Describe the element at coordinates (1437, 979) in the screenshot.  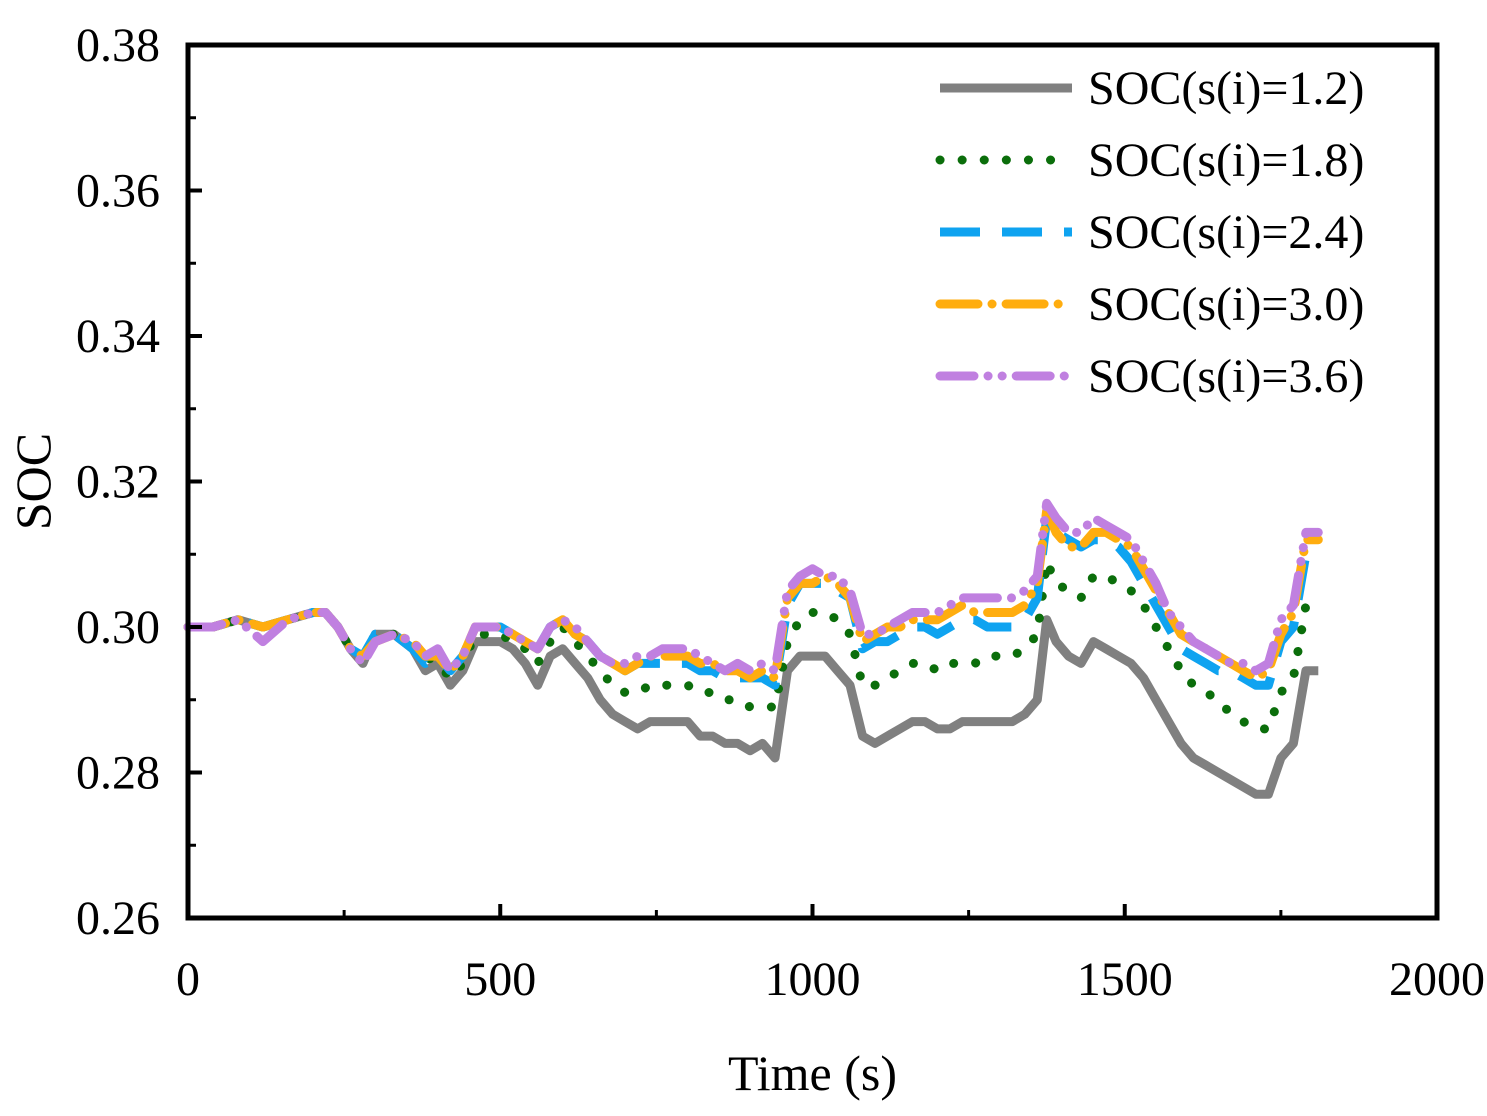
I see `x-tick-label: 2000` at that location.